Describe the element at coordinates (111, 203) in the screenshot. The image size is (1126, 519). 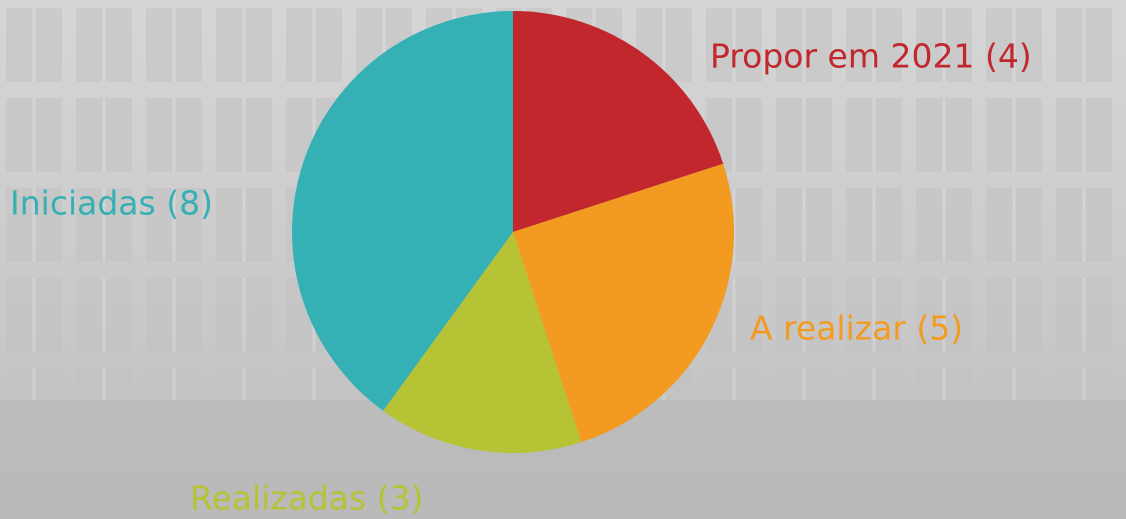
I see `slice-label: Iniciadas (8)` at that location.